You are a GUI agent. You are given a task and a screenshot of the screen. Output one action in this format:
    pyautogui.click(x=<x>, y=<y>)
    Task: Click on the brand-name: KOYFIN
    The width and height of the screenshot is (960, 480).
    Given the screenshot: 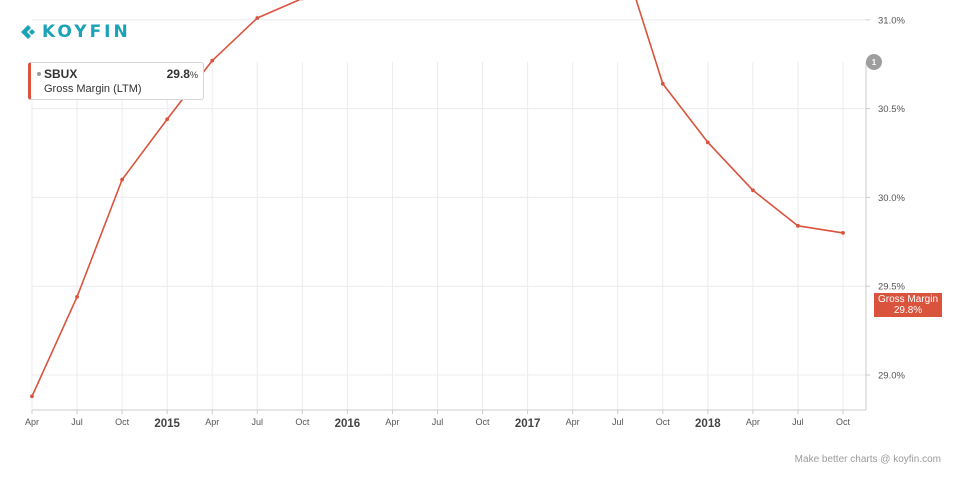 What is the action you would take?
    pyautogui.click(x=86, y=32)
    